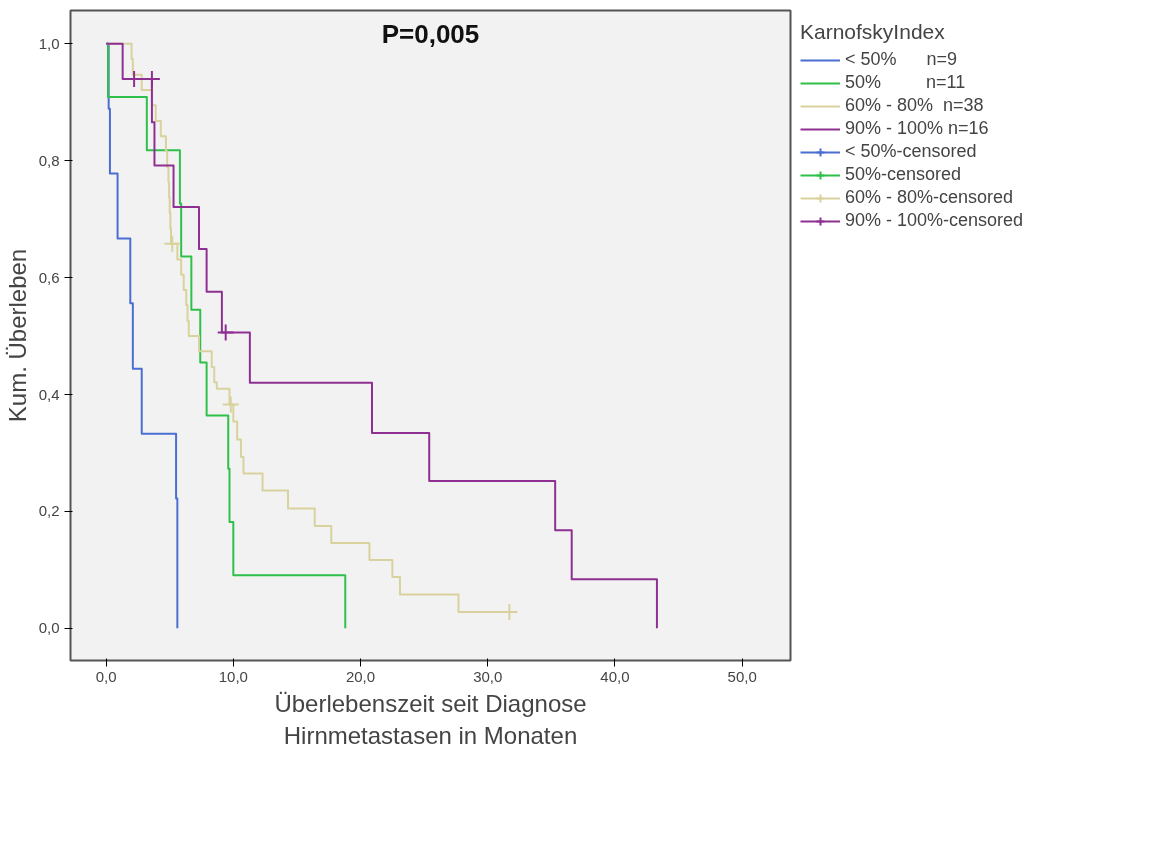 The width and height of the screenshot is (1152, 852). What do you see at coordinates (873, 32) in the screenshot?
I see `legend-title: KarnofskyIndex` at bounding box center [873, 32].